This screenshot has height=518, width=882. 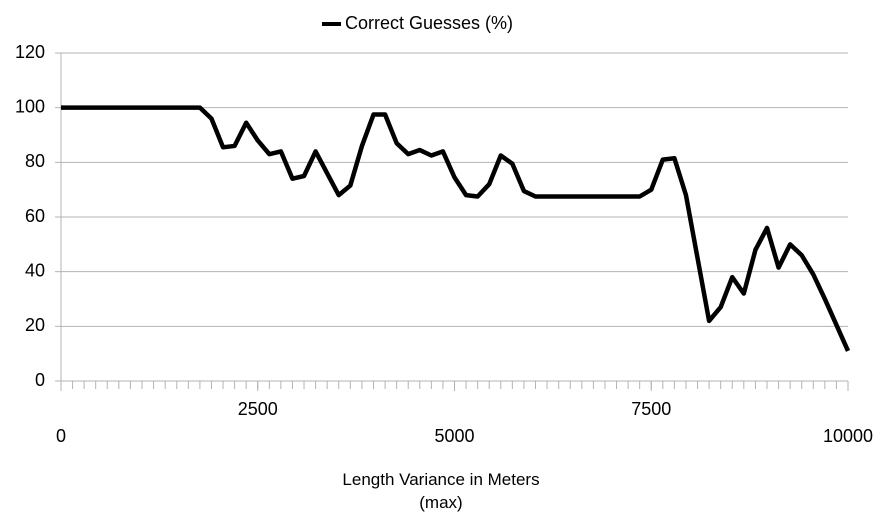 What do you see at coordinates (30, 52) in the screenshot?
I see `y-tick-label: 120` at bounding box center [30, 52].